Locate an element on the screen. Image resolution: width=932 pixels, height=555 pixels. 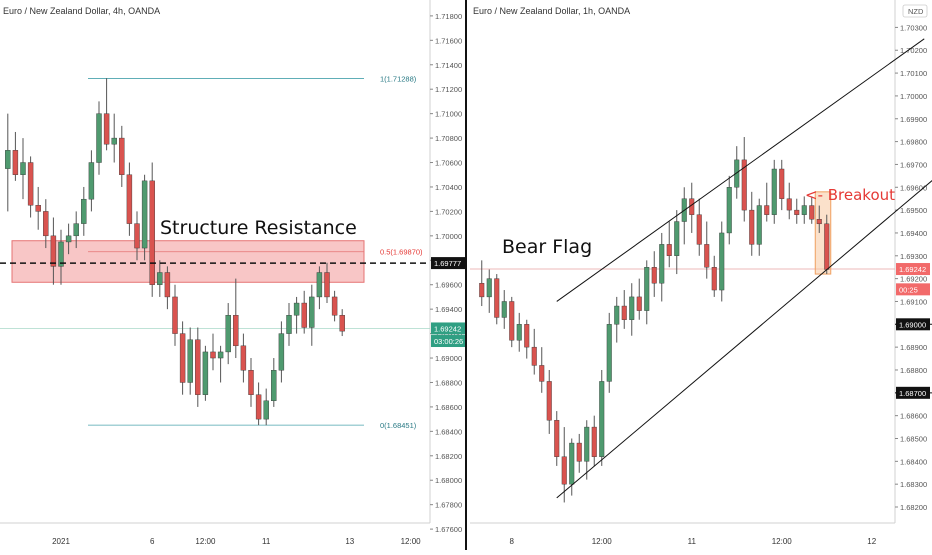
y-tick-label: 1.69200 is located at coordinates (913, 279).